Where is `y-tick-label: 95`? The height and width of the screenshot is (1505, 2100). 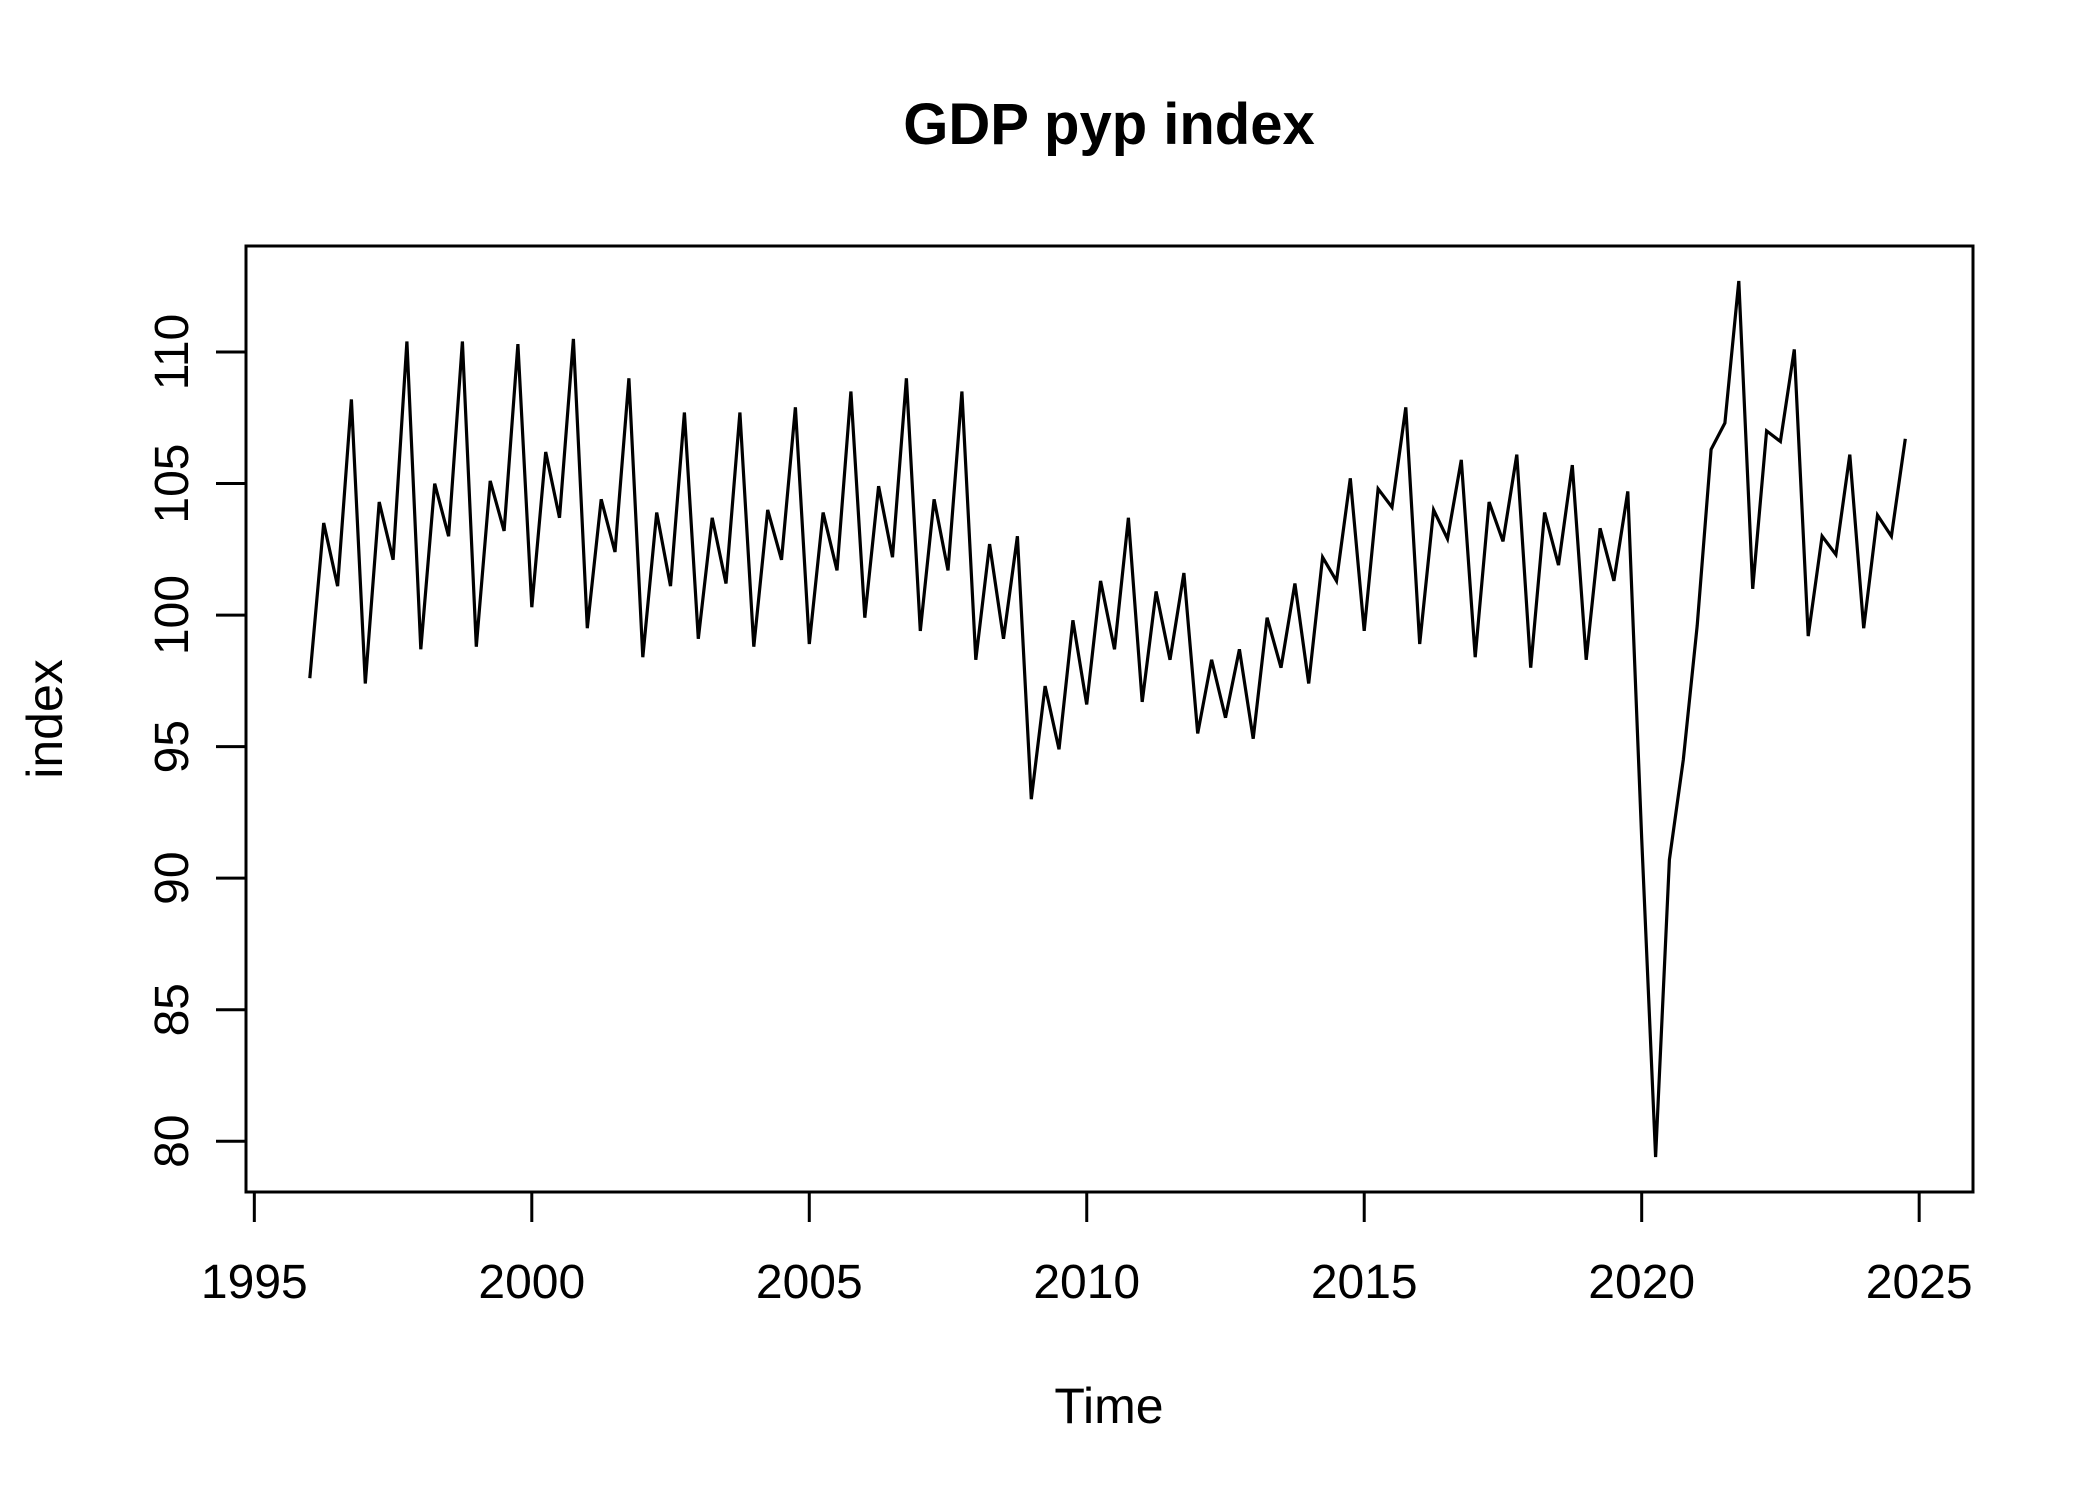 y-tick-label: 95 is located at coordinates (172, 746).